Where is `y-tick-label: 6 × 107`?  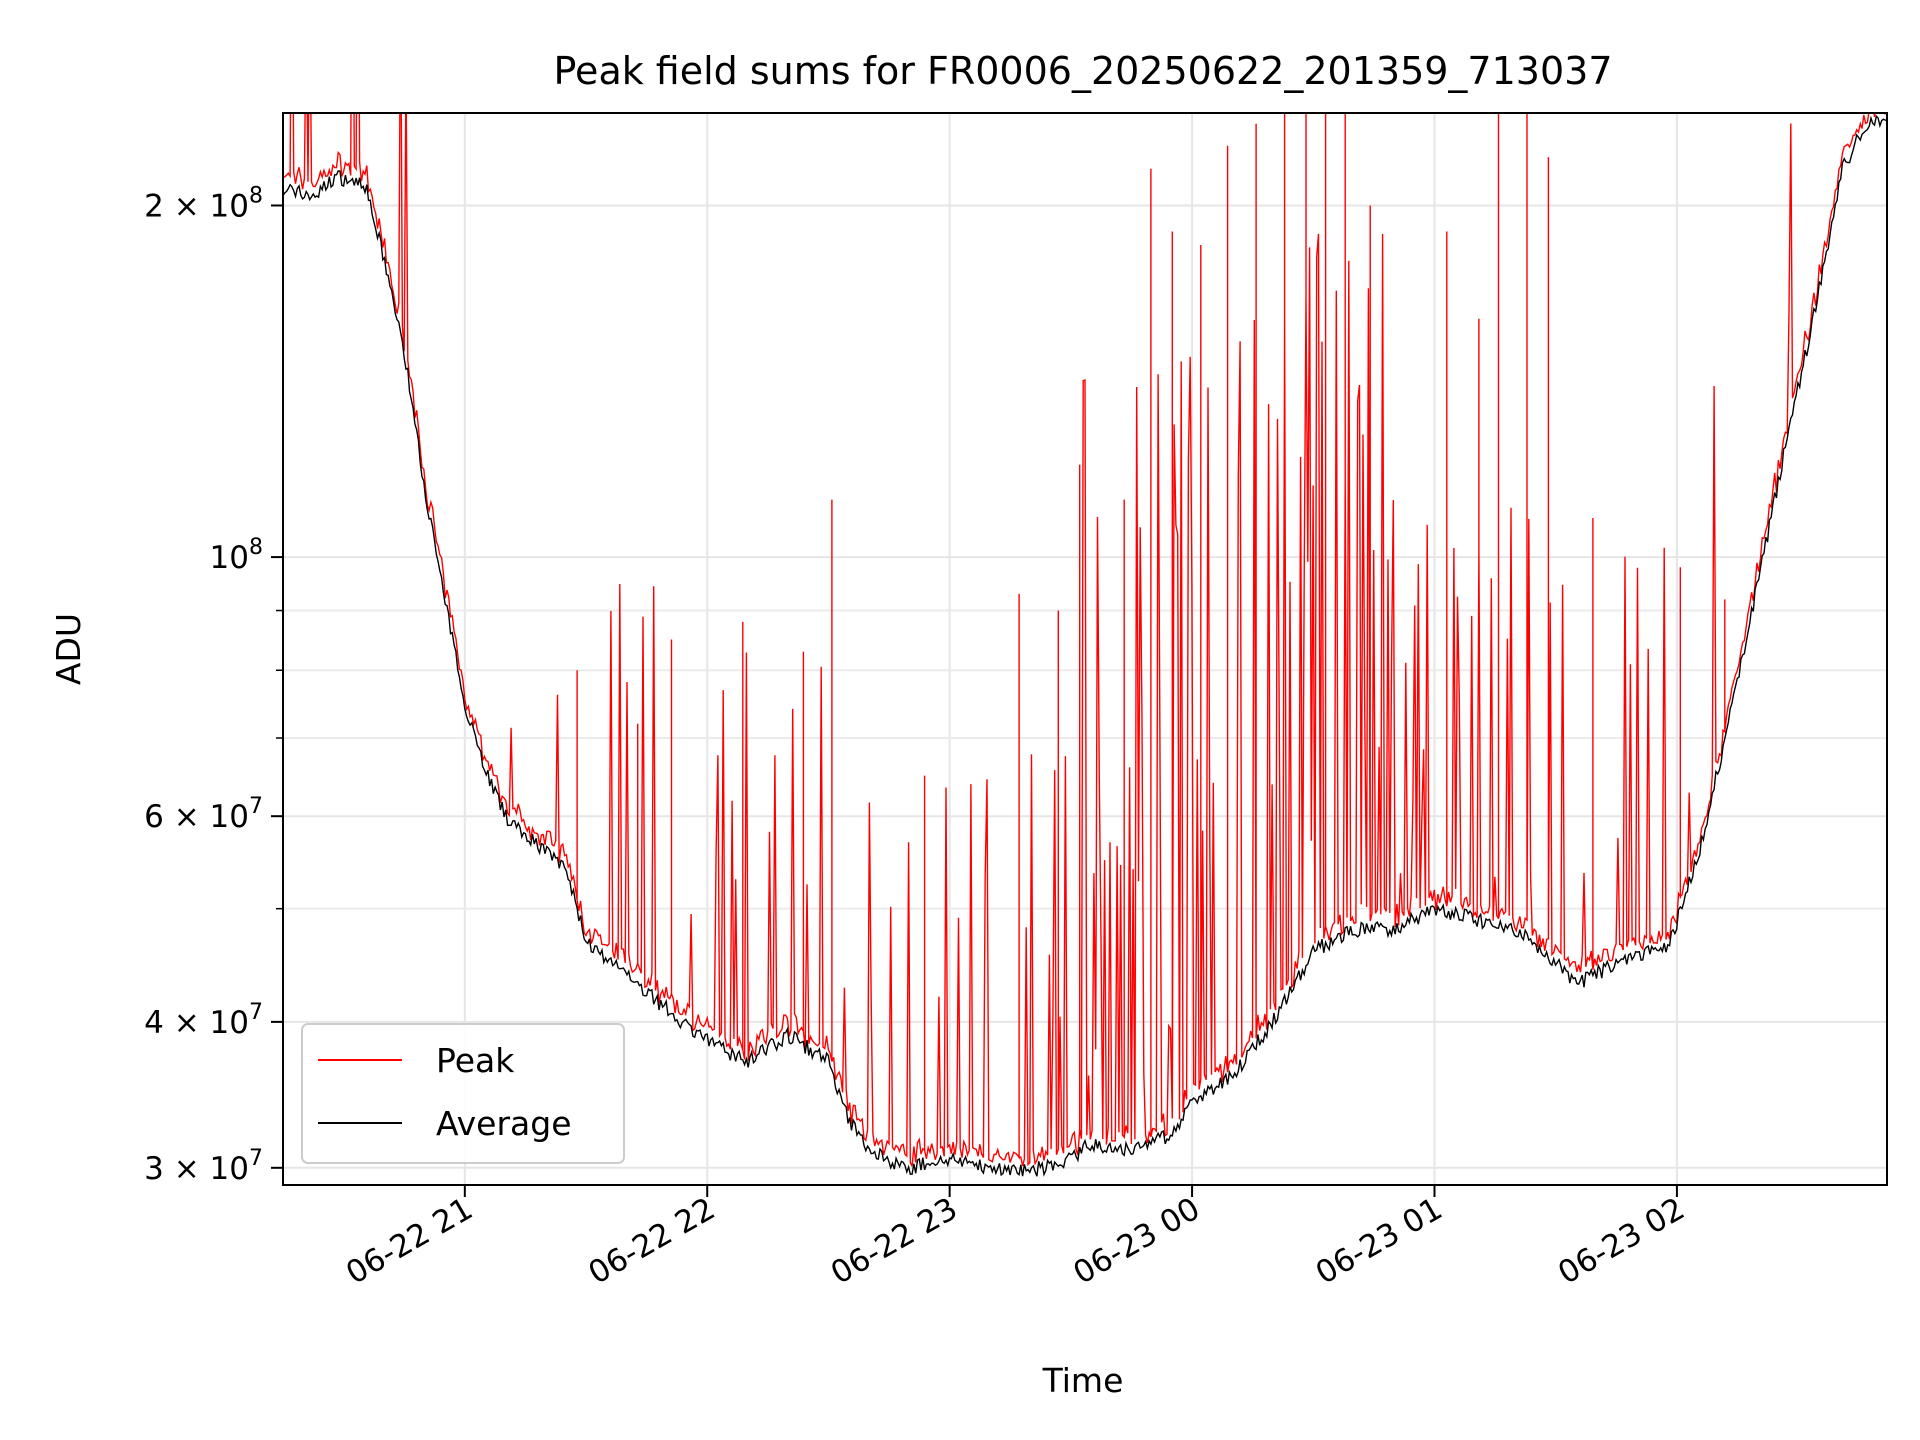 y-tick-label: 6 × 107 is located at coordinates (203, 814).